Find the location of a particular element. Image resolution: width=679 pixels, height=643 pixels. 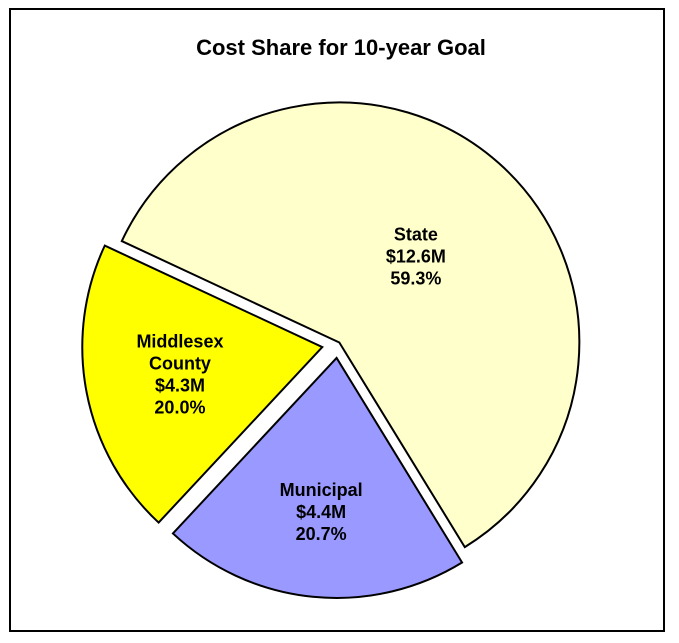

slice-label-line: Middlesex is located at coordinates (179, 342).